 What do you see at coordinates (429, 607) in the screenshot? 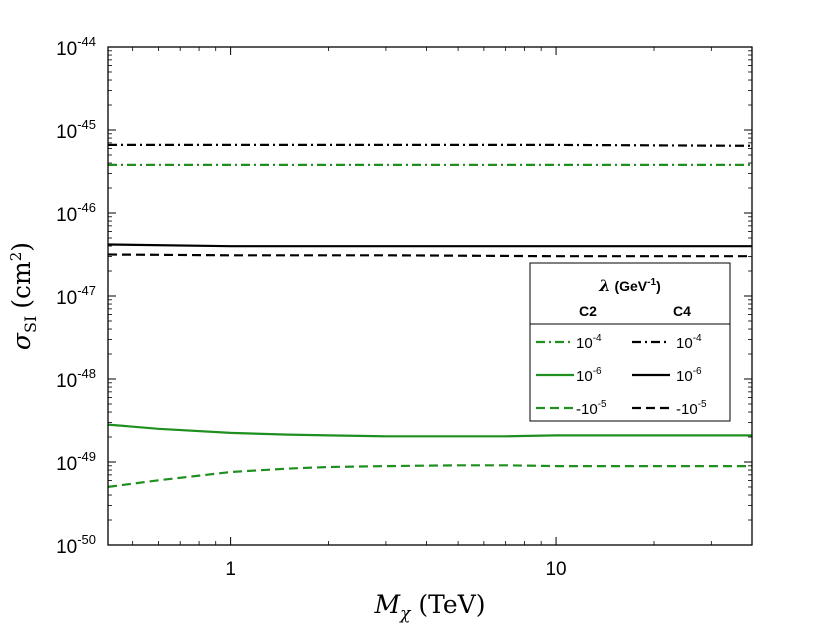
I see `x-axis-title: Mχ (TeV)` at bounding box center [429, 607].